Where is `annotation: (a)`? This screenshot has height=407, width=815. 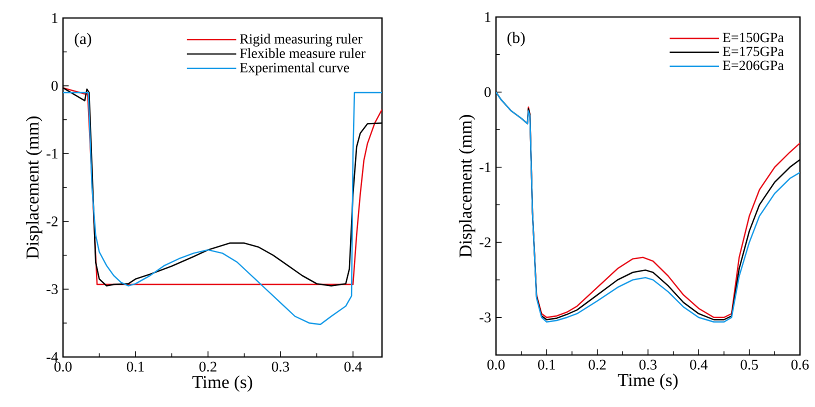
annotation: (a) is located at coordinates (83, 40).